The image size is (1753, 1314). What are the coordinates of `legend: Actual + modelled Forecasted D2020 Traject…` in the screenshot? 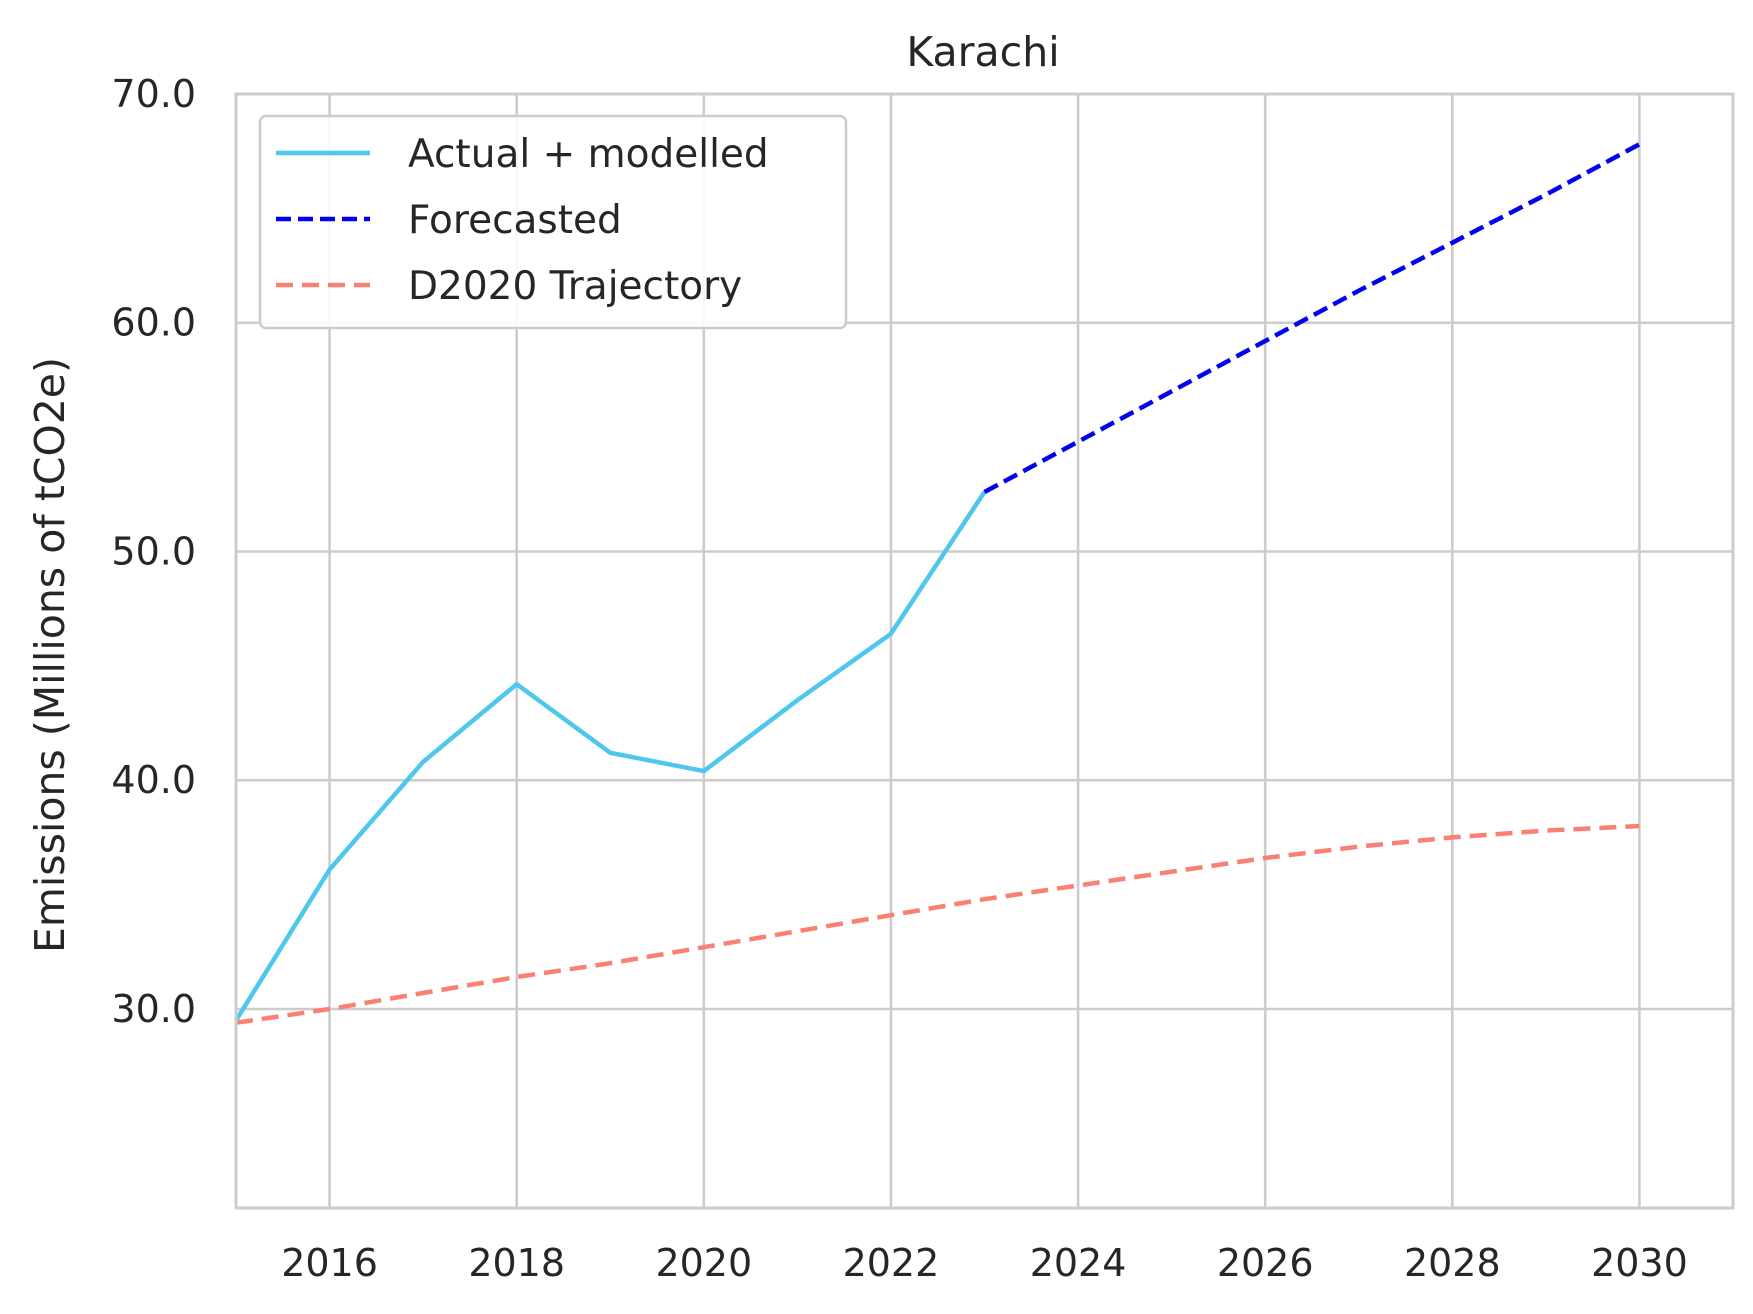 It's located at (553, 222).